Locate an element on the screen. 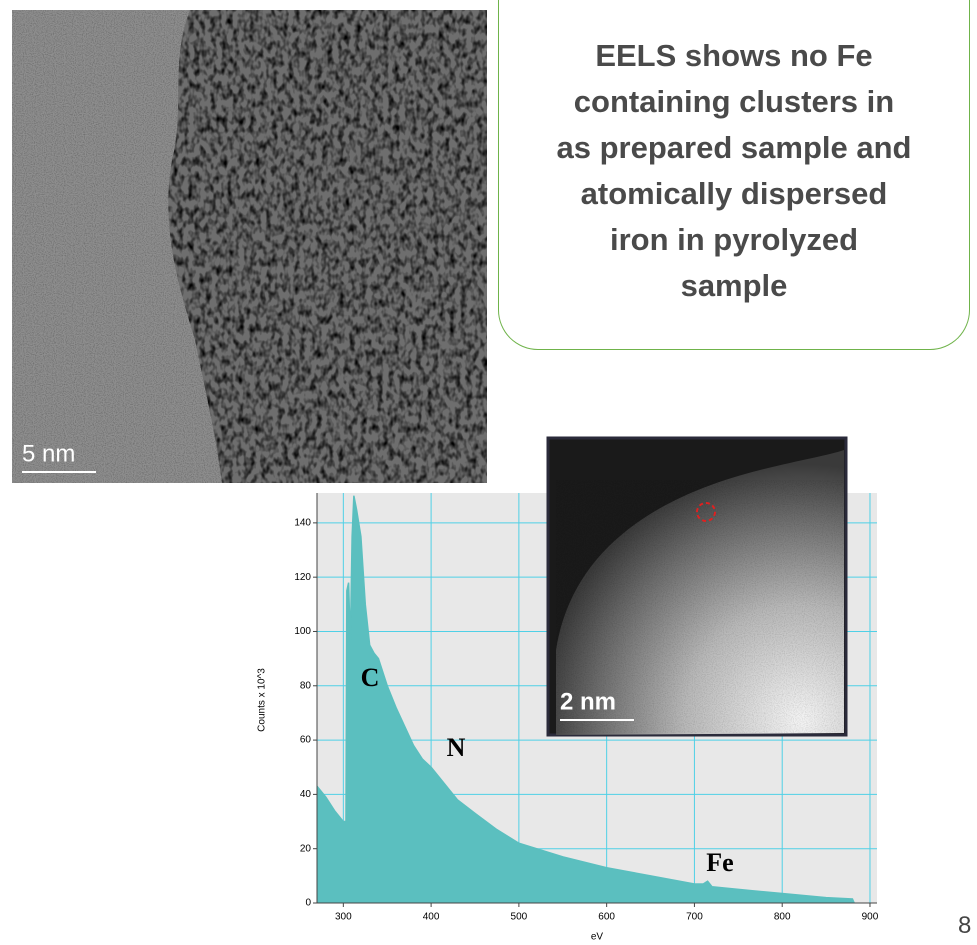 Image resolution: width=977 pixels, height=945 pixels. x-tick-label: 600 is located at coordinates (606, 917).